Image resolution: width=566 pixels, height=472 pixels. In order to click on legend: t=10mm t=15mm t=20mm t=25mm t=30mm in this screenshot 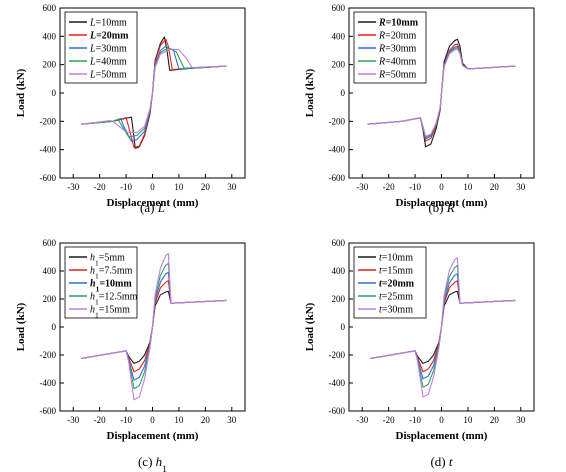, I will do `click(390, 282)`.